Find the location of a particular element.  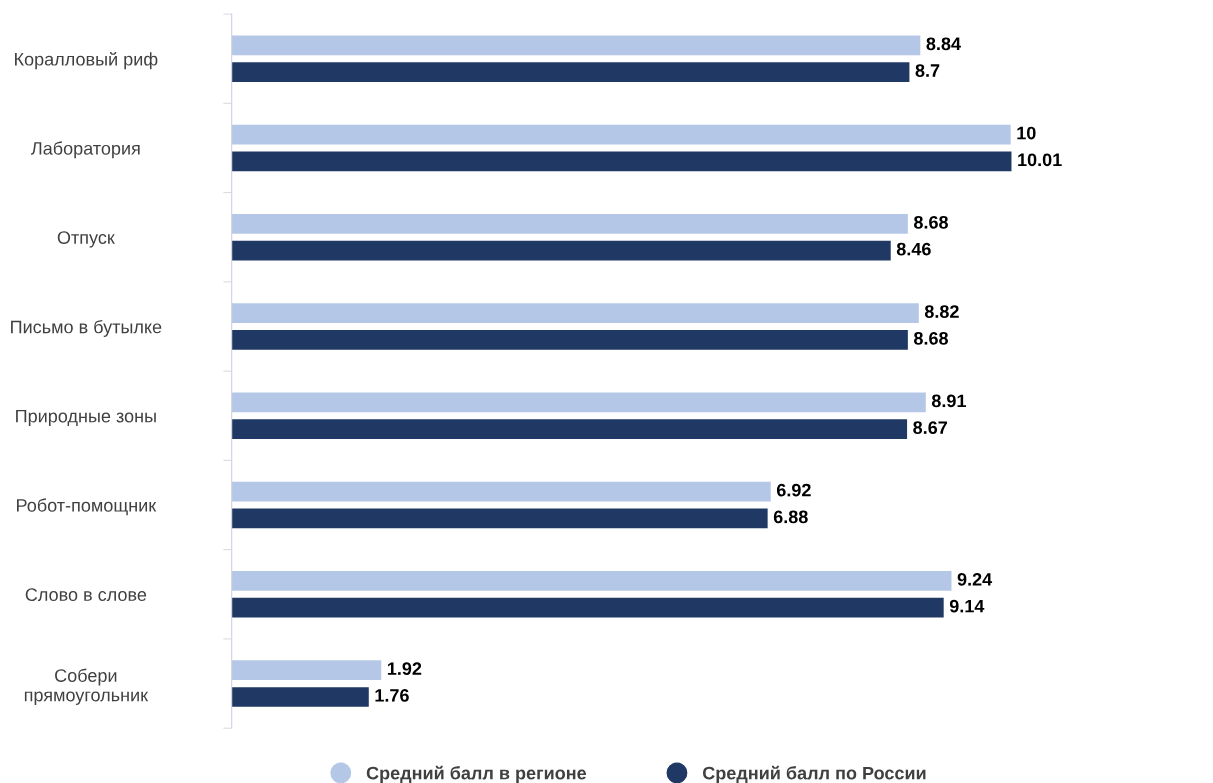

data-label: 9.24 is located at coordinates (975, 579).